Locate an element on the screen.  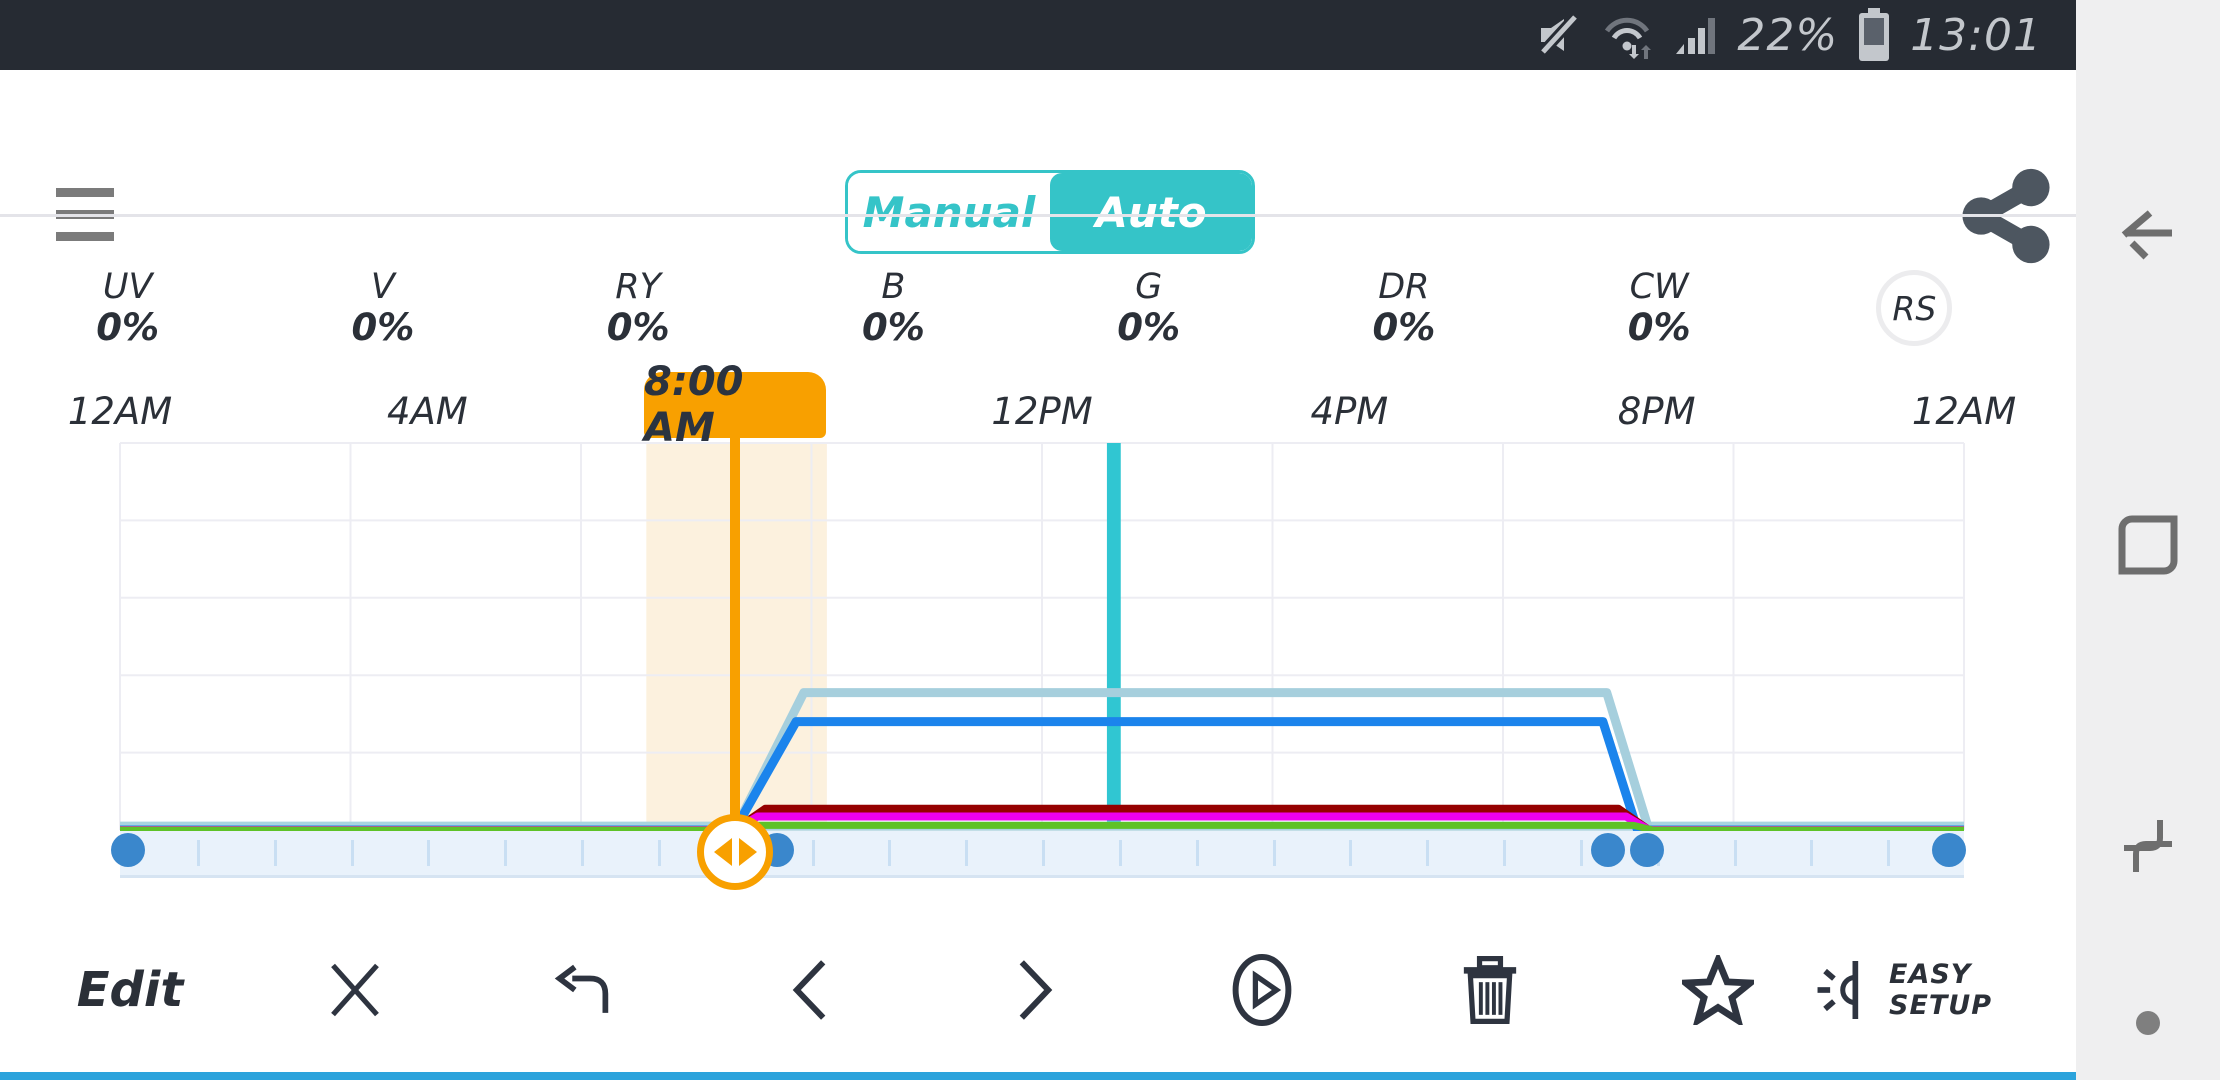
time-label-12pm: 12PM is located at coordinates (1042, 411).